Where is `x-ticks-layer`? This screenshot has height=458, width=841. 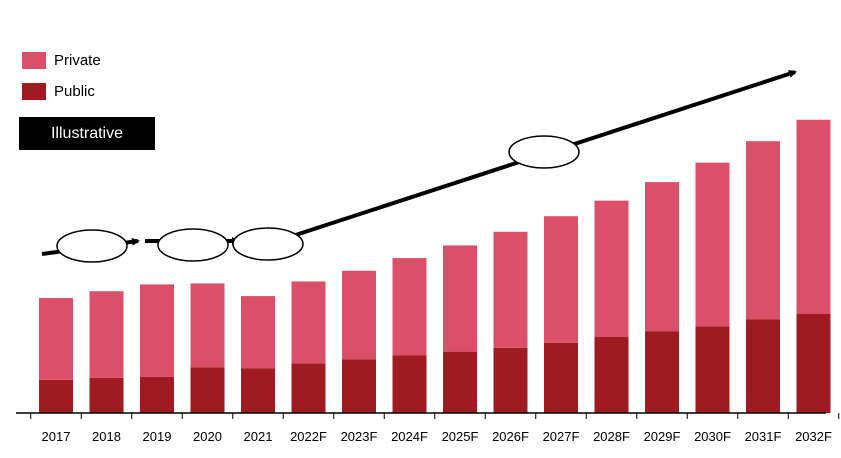 x-ticks-layer is located at coordinates (435, 416).